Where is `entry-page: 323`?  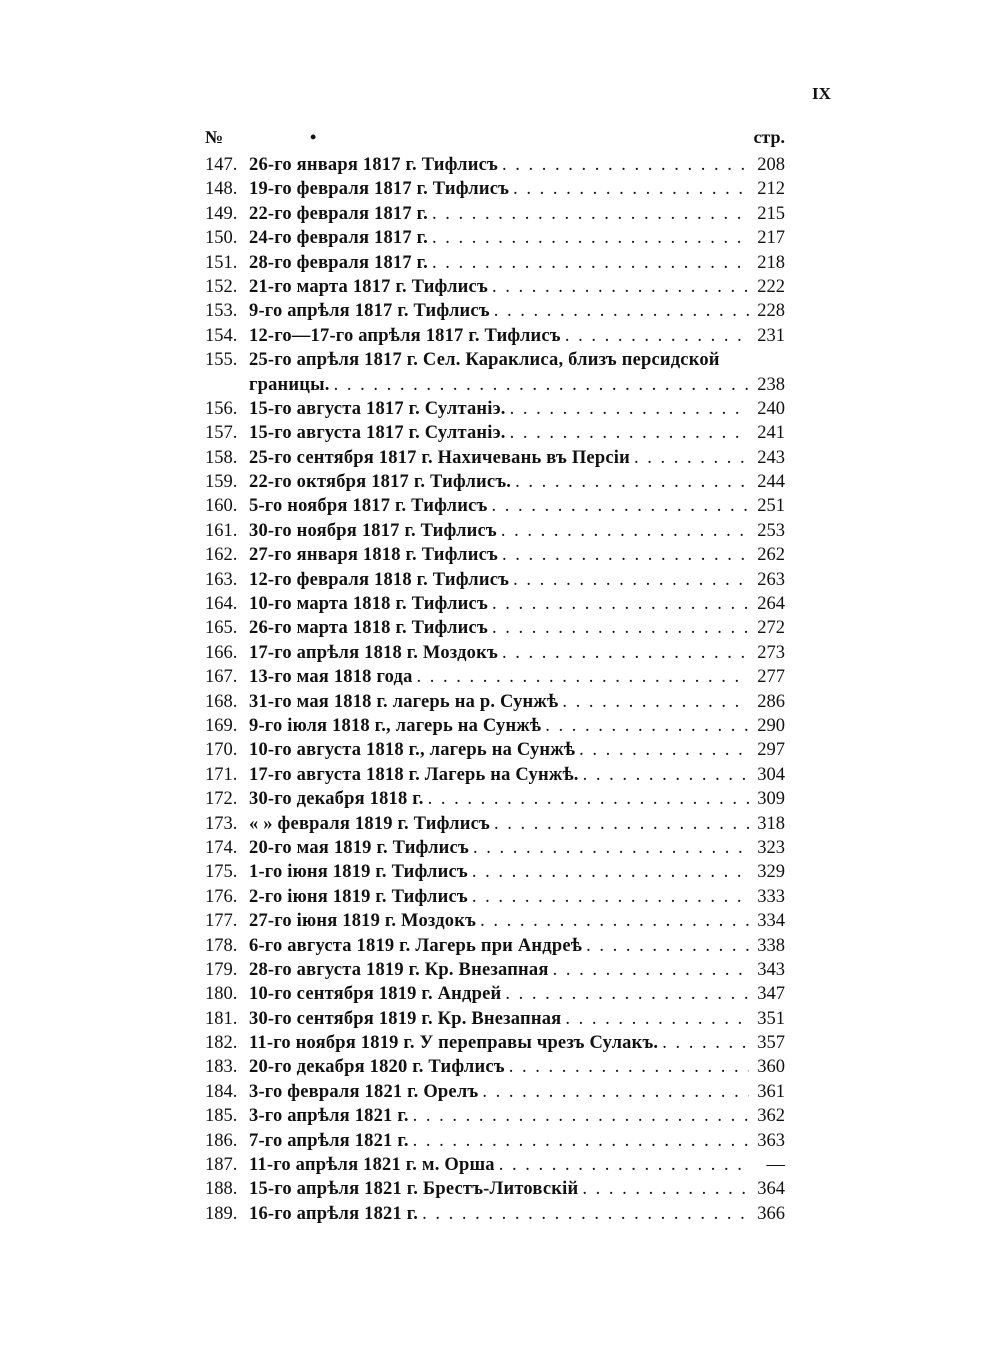
entry-page: 323 is located at coordinates (771, 847).